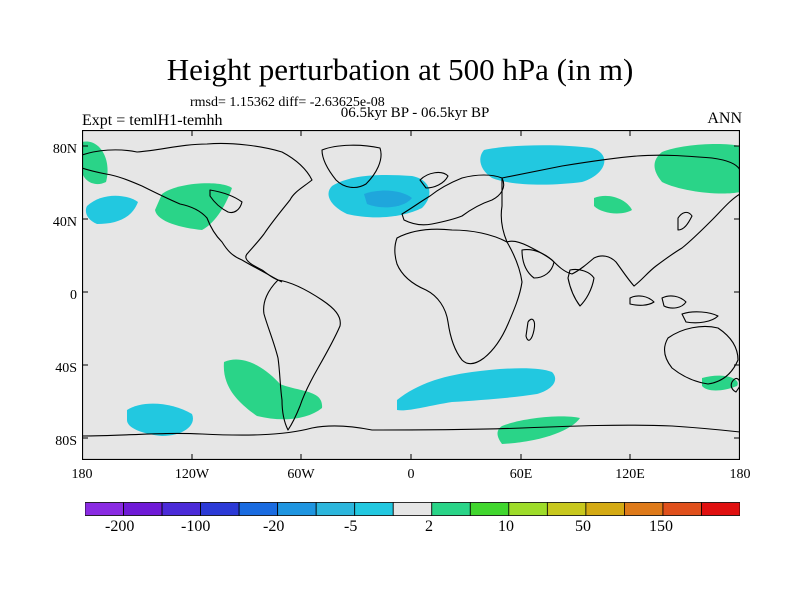  Describe the element at coordinates (740, 474) in the screenshot. I see `x-tick-180e: 180` at that location.